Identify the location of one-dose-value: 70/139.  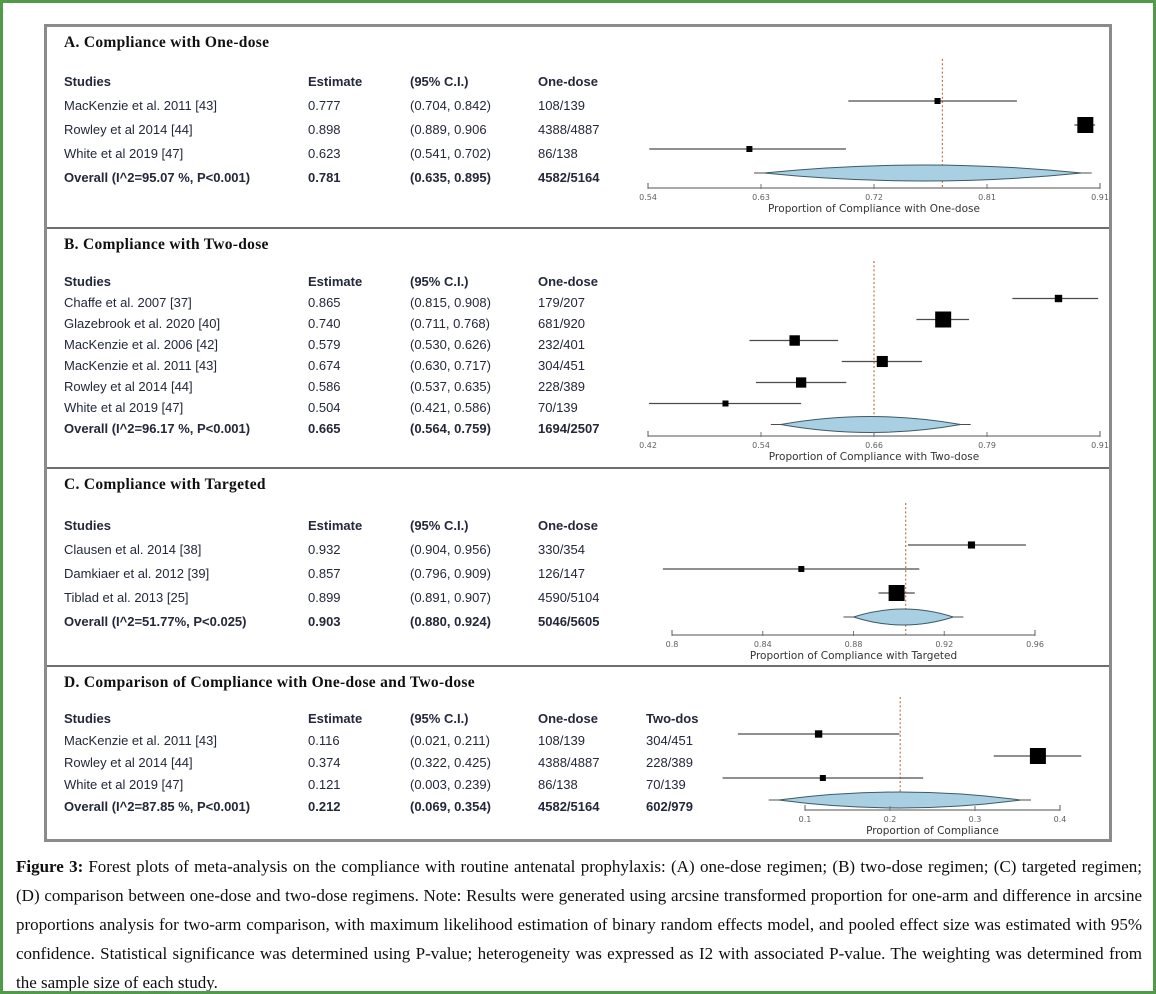
(558, 407).